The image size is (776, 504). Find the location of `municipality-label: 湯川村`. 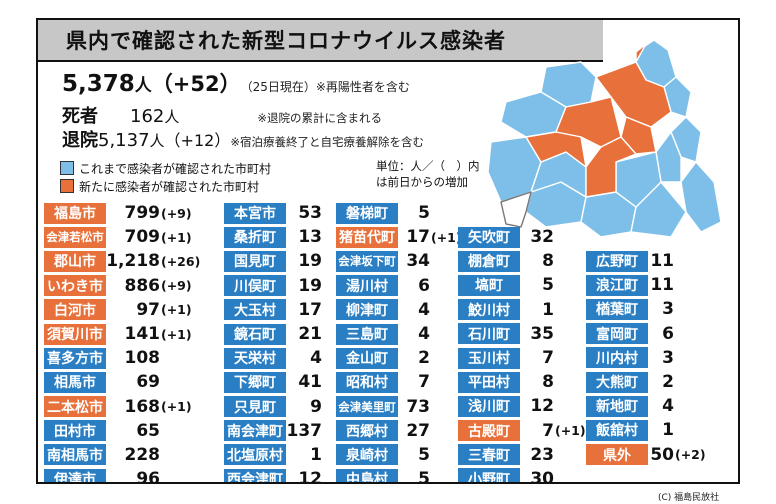

municipality-label: 湯川村 is located at coordinates (367, 286).